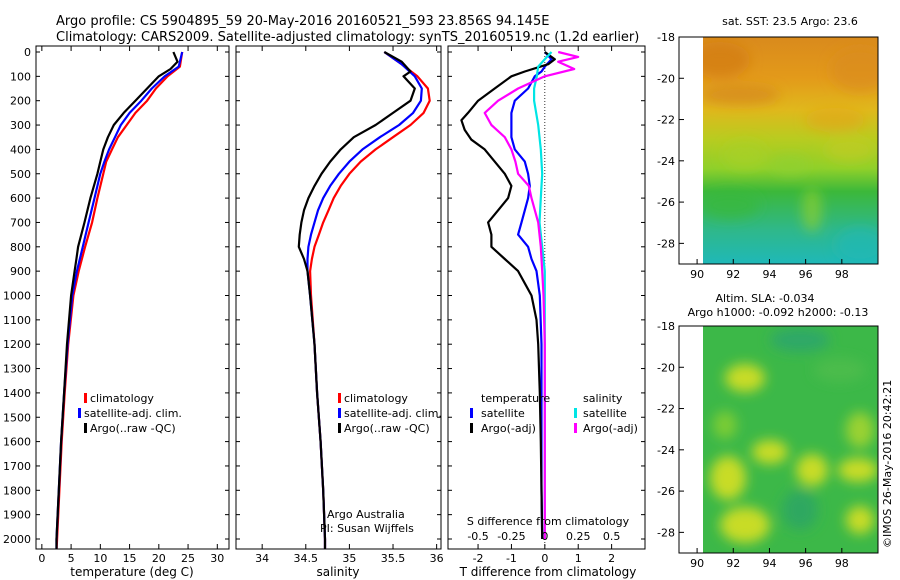 This screenshot has height=580, width=900. I want to click on legend-swatch-argo, so click(85, 428).